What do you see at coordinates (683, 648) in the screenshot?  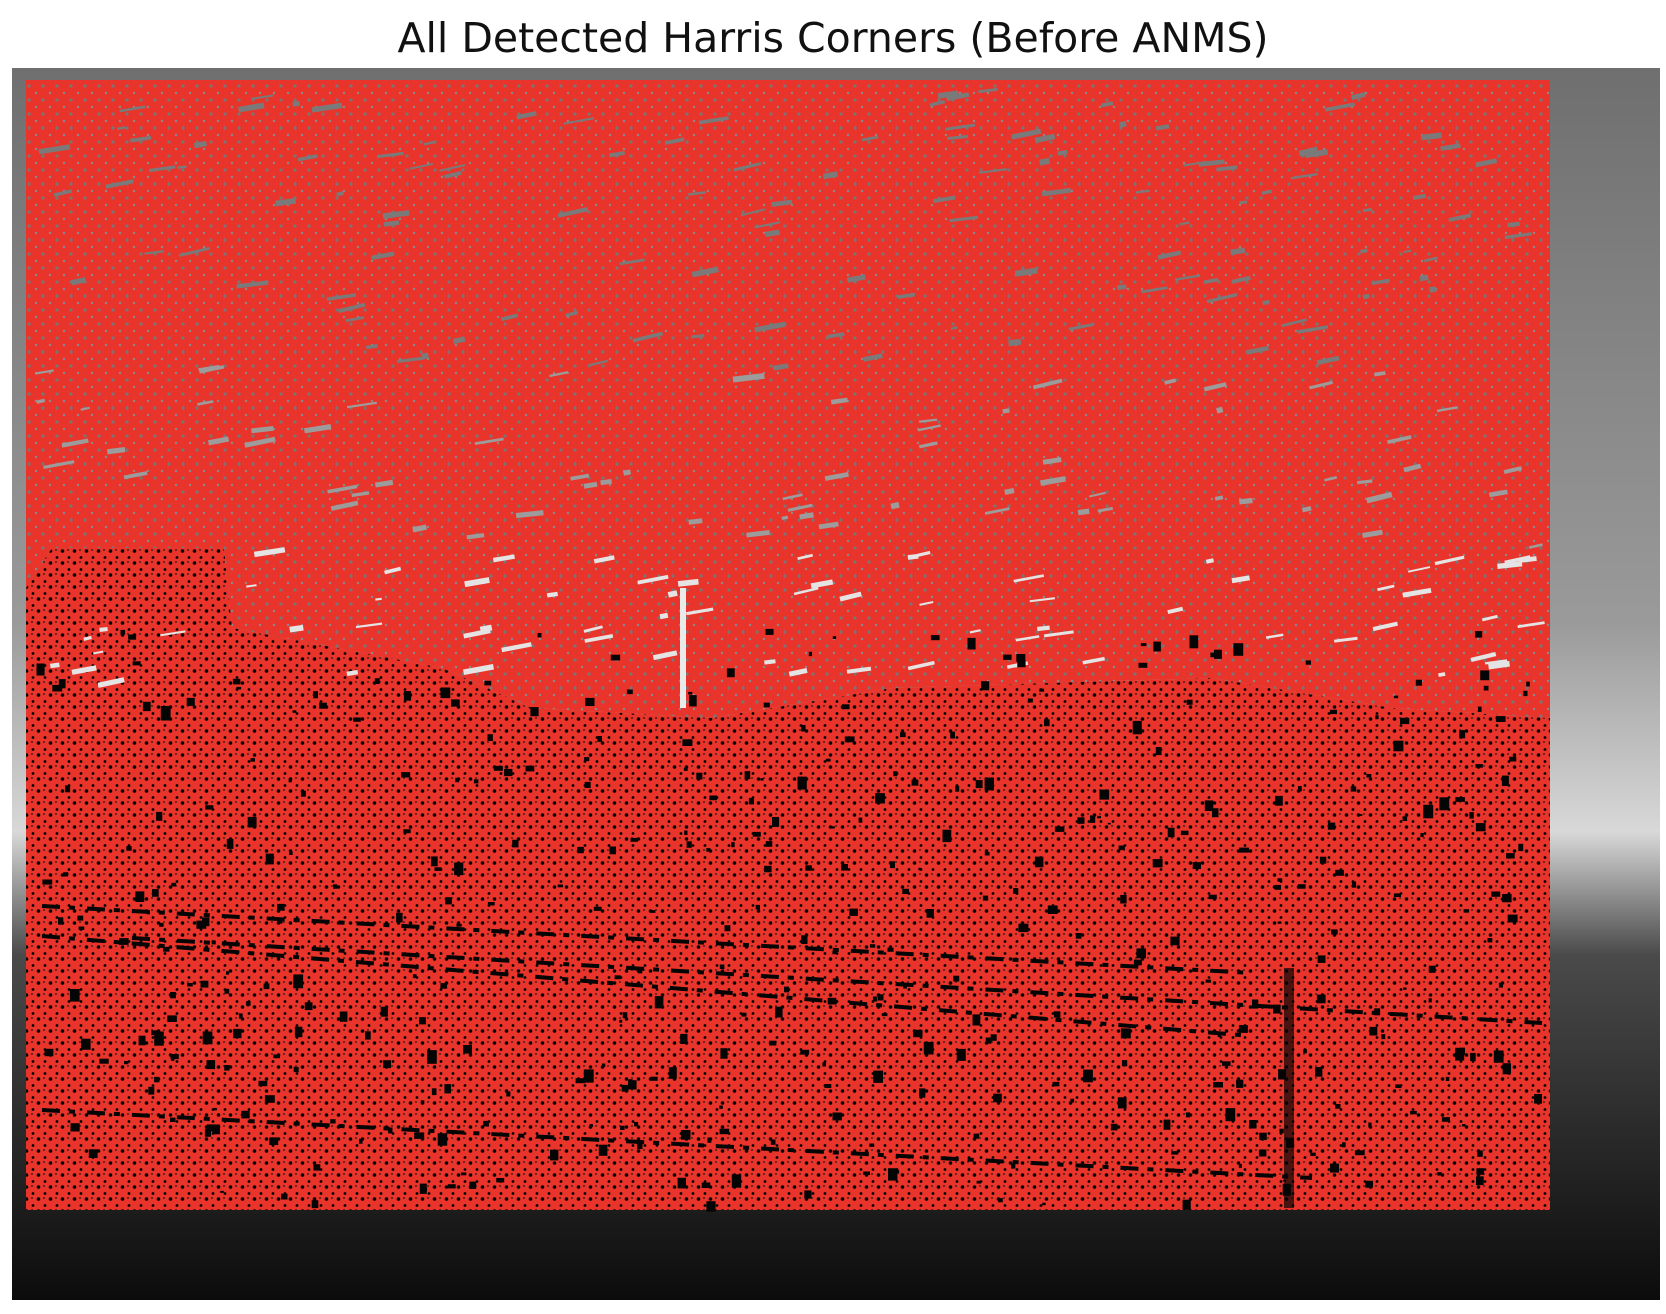 I see `light-pole` at bounding box center [683, 648].